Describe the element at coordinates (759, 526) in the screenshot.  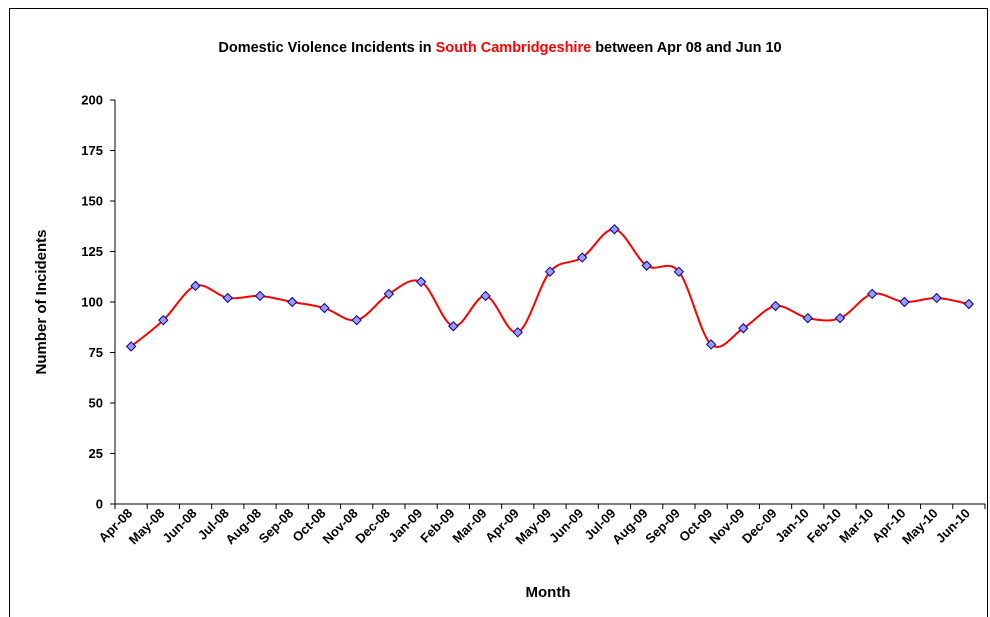
I see `x-tick-label: Dec-09` at that location.